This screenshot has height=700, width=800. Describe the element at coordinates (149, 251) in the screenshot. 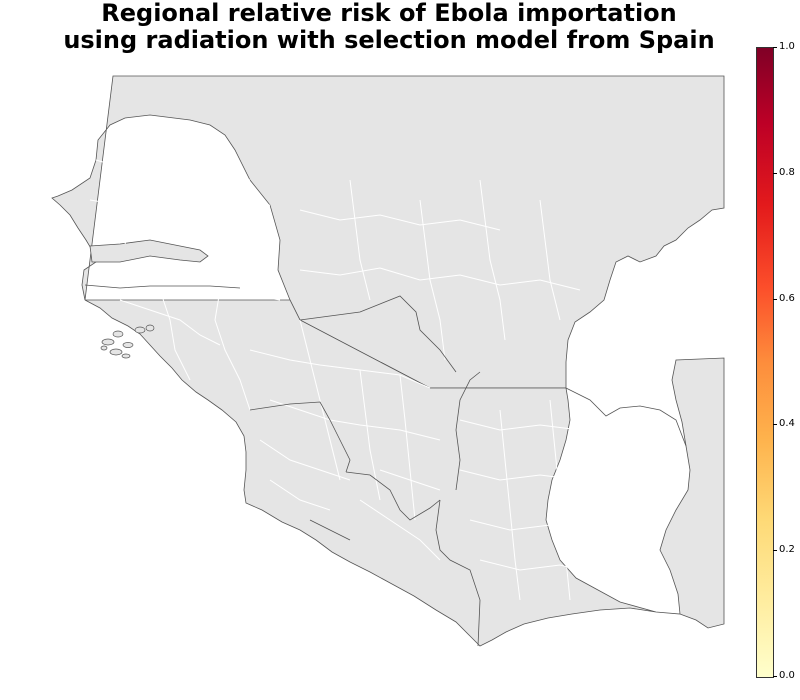

I see `gambia` at that location.